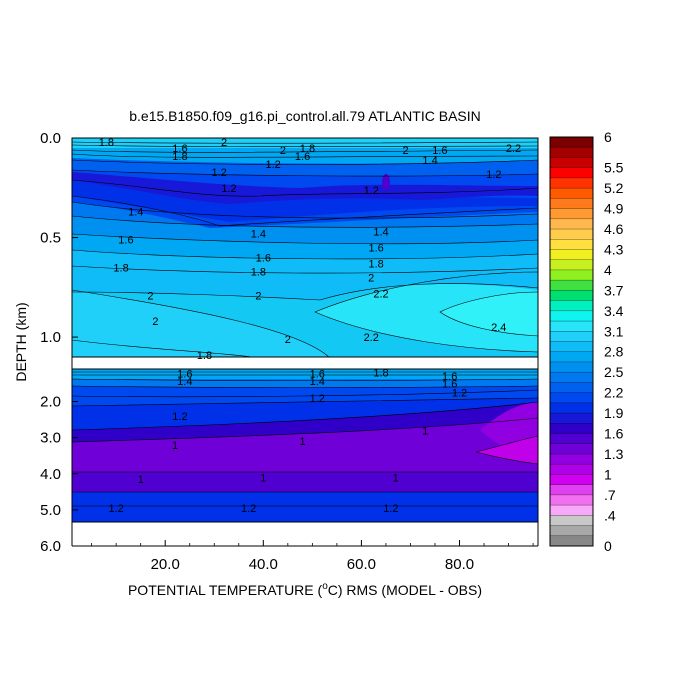  Describe the element at coordinates (614, 311) in the screenshot. I see `colorbar-label: 3.4` at that location.